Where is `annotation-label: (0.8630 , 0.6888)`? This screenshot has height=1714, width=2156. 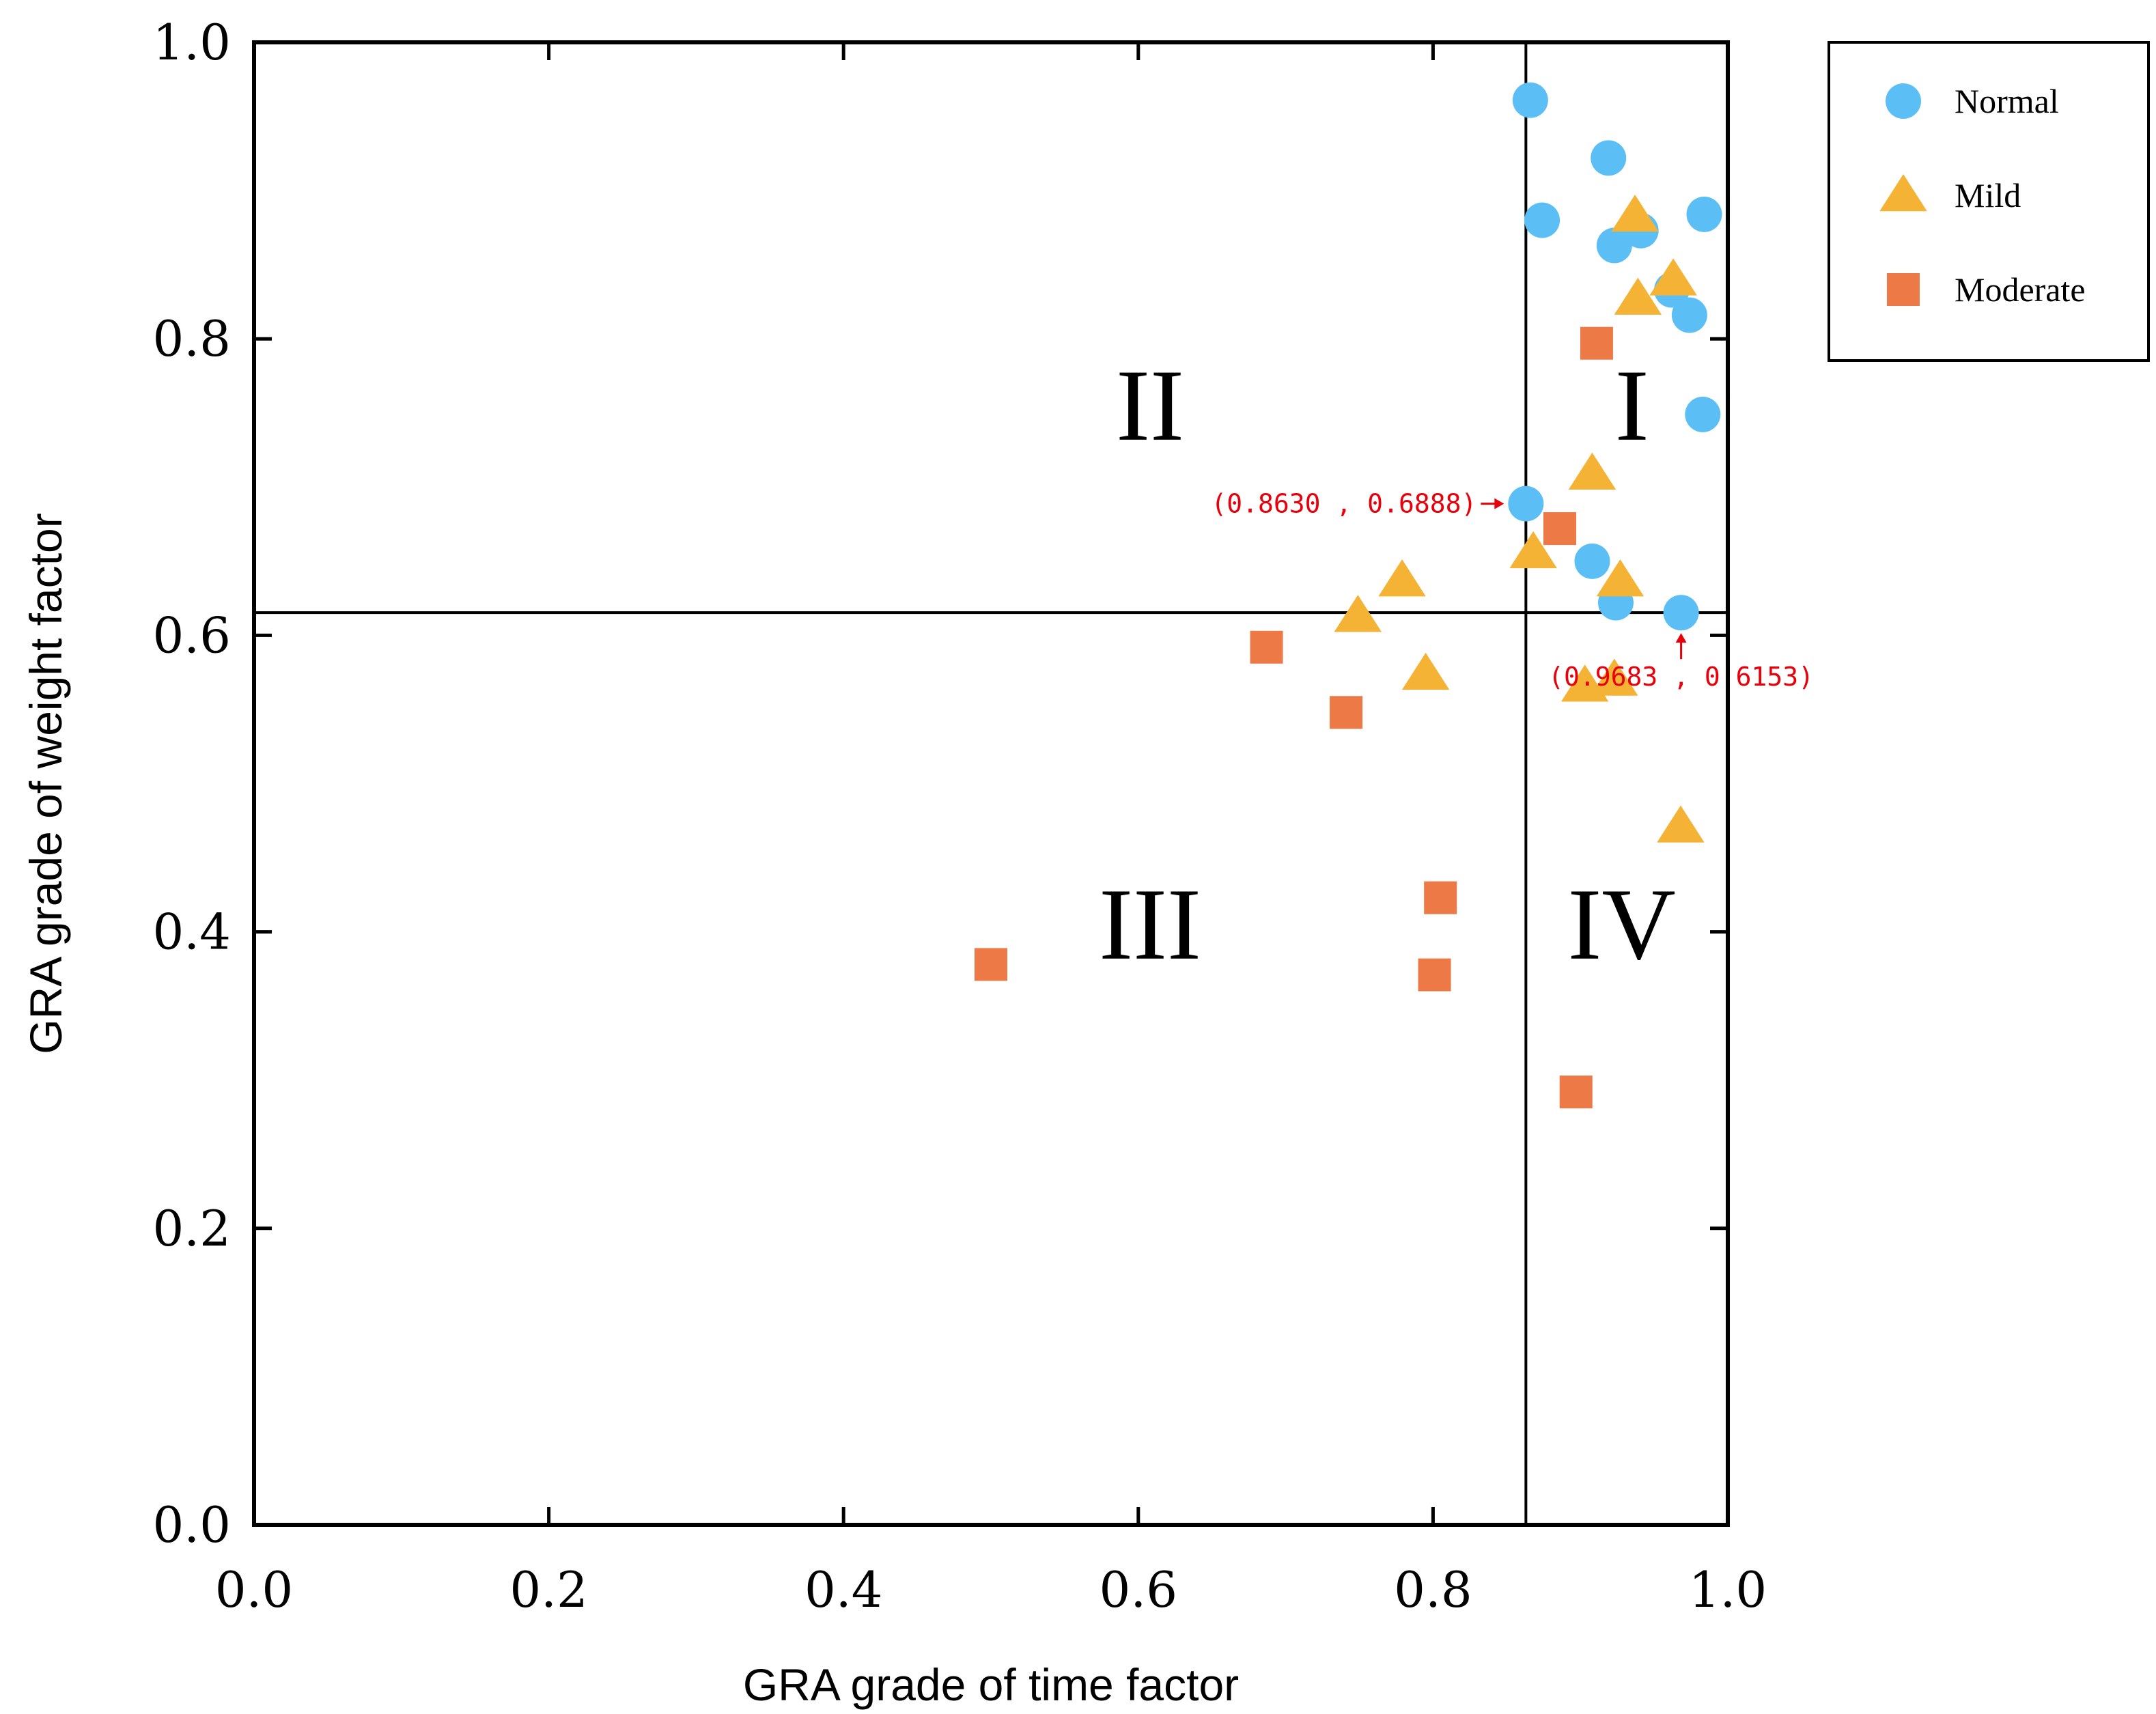
annotation-label: (0.8630 , 0.6888) is located at coordinates (1343, 504).